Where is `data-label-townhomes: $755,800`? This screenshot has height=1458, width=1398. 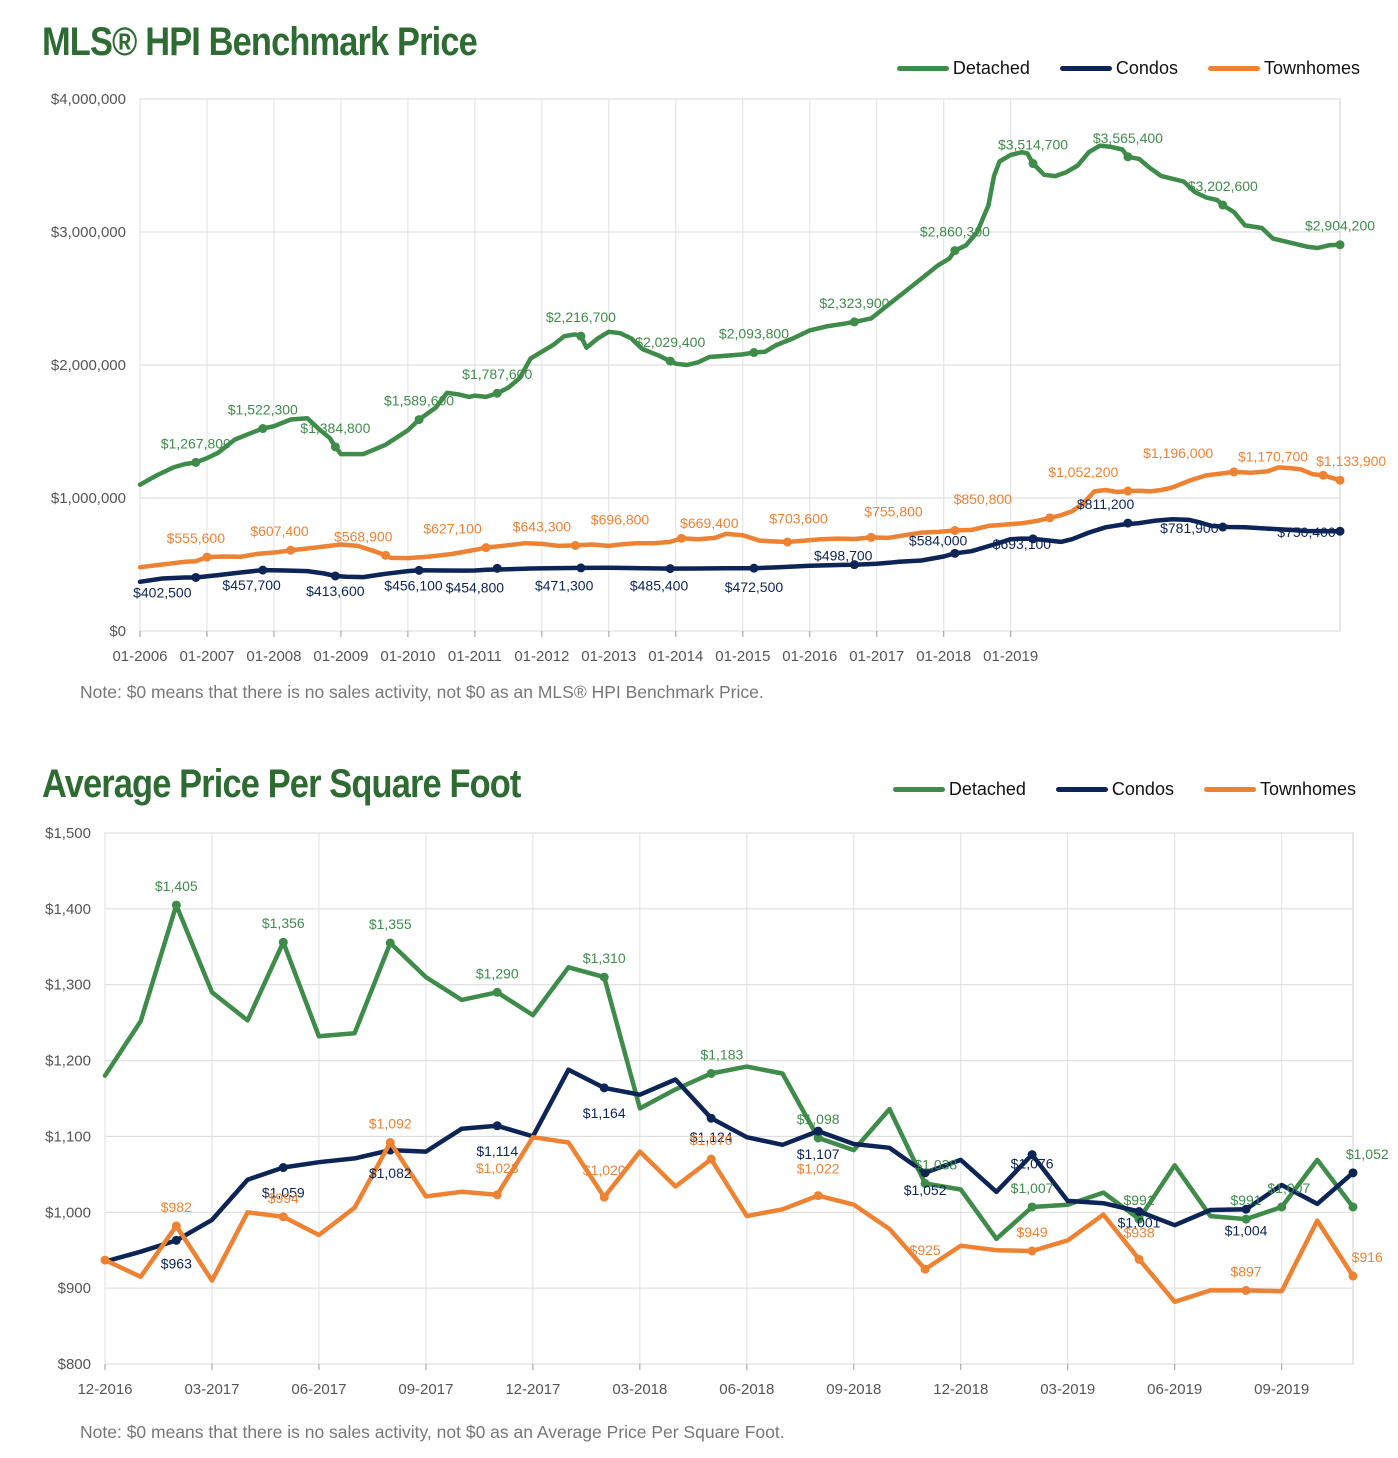
data-label-townhomes: $755,800 is located at coordinates (893, 511).